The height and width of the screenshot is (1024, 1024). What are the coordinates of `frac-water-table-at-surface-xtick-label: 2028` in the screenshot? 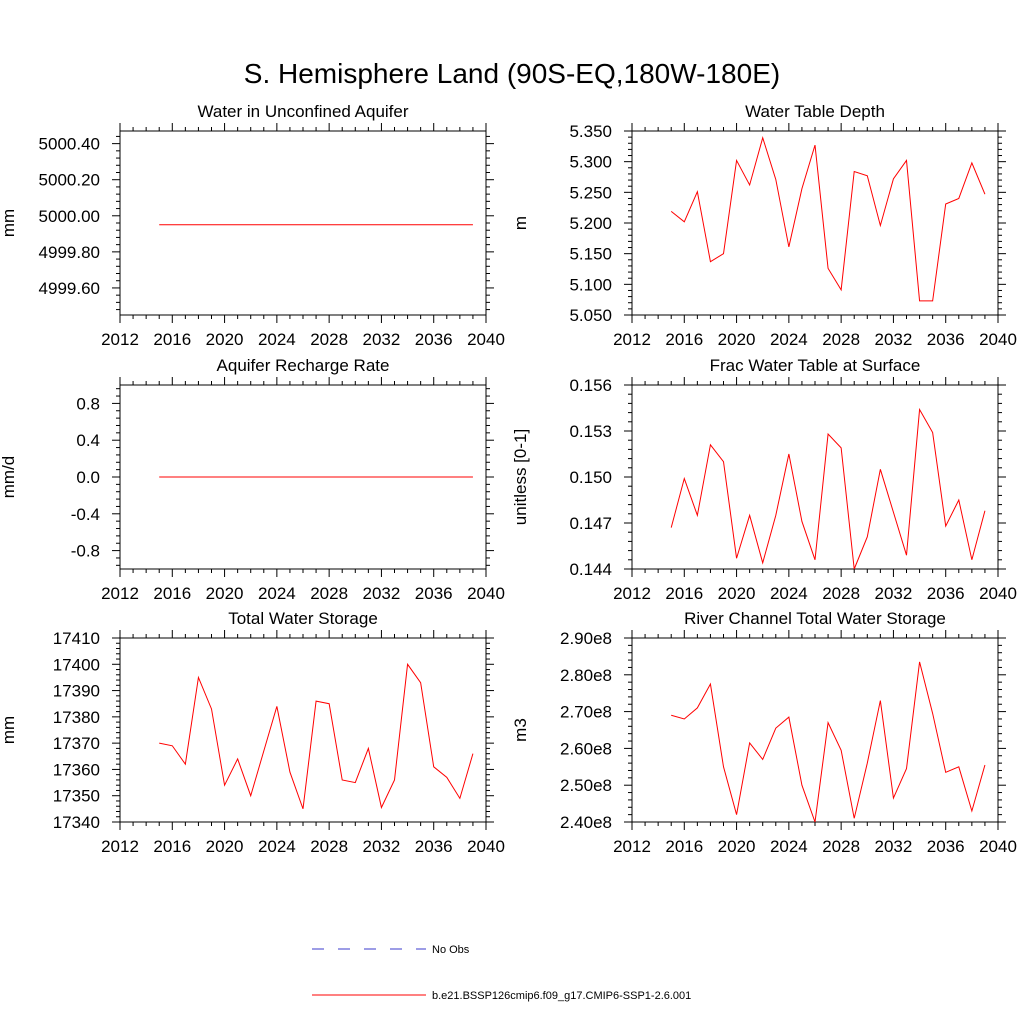 It's located at (841, 593).